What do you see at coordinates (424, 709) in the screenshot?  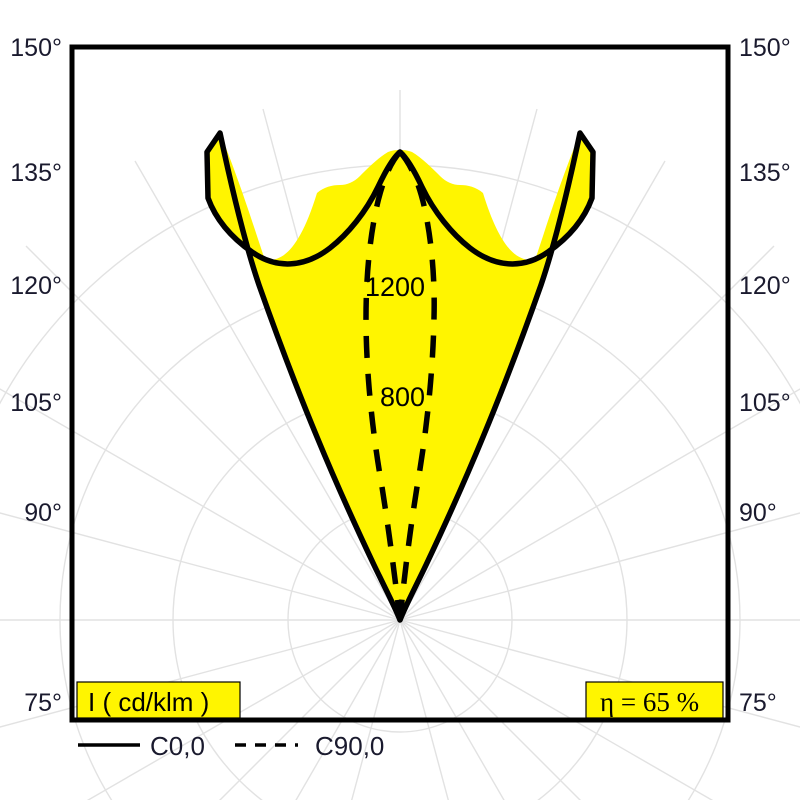 I see `spoke-195-right` at bounding box center [424, 709].